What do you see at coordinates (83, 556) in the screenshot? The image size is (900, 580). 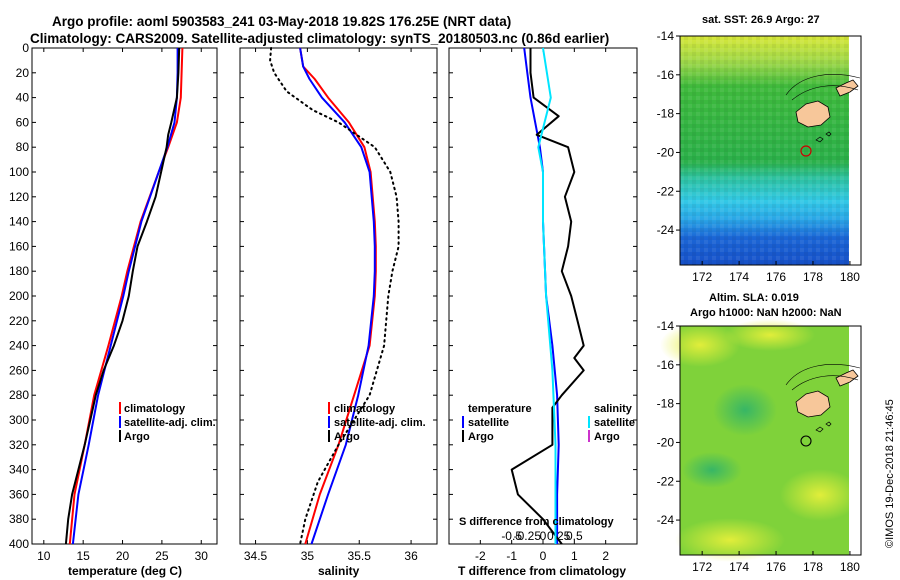 I see `x-tick-label: 15` at bounding box center [83, 556].